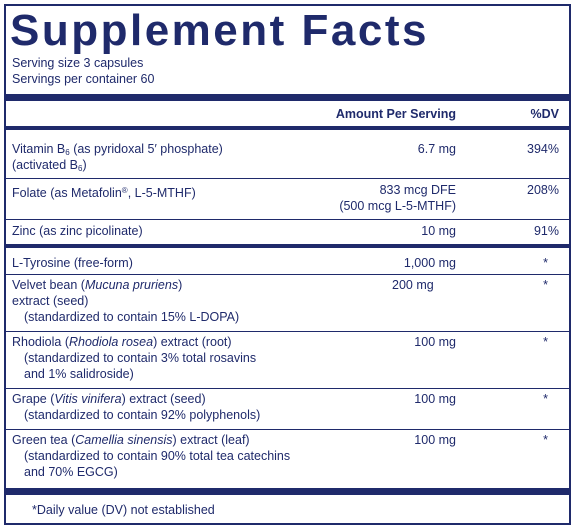 The height and width of the screenshot is (531, 577). What do you see at coordinates (72, 263) in the screenshot?
I see `ingredient-name: L-Tyrosine (free-form)` at bounding box center [72, 263].